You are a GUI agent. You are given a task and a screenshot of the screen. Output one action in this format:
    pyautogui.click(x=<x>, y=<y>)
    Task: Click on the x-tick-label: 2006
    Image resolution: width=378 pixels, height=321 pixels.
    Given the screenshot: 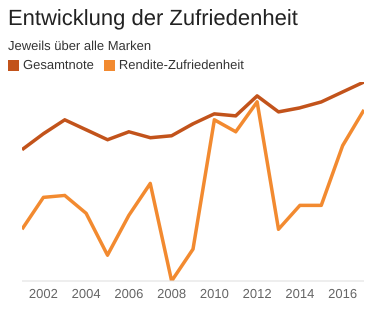 What is the action you would take?
    pyautogui.click(x=129, y=294)
    